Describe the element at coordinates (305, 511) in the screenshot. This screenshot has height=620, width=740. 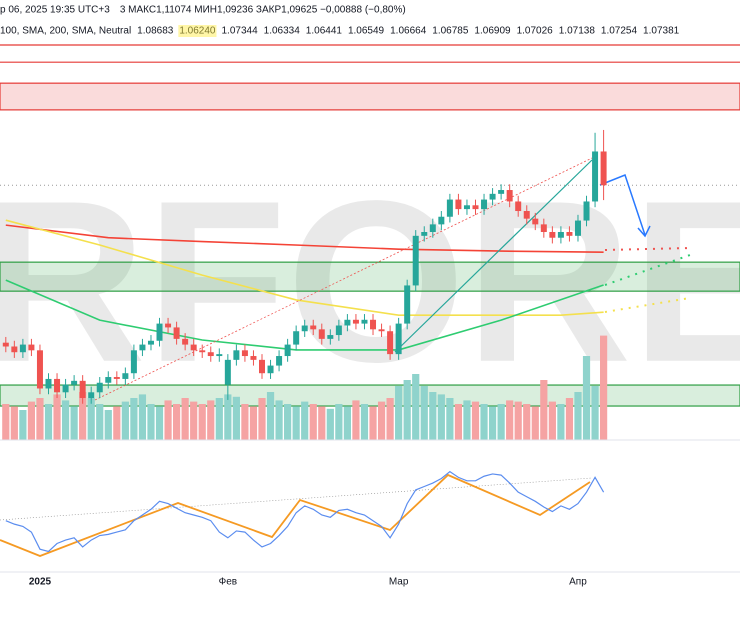
I see `oscillator-line` at that location.